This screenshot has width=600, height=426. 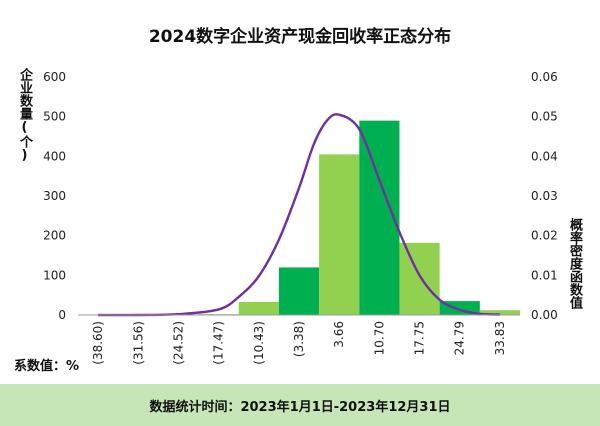 What do you see at coordinates (259, 343) in the screenshot?
I see `x-tick-label: (10.43)` at bounding box center [259, 343].